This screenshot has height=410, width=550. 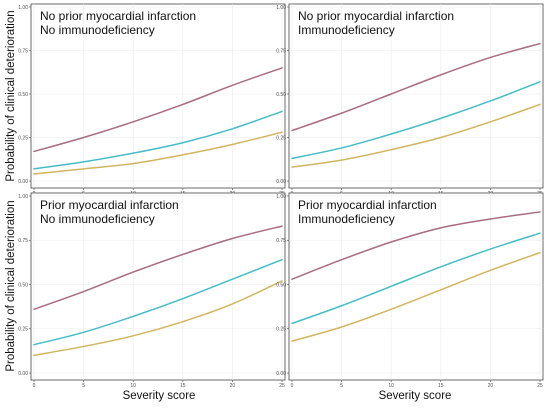 What do you see at coordinates (11, 285) in the screenshot?
I see `y-axis-label-bottom: Probability of clinical deterioration` at bounding box center [11, 285].